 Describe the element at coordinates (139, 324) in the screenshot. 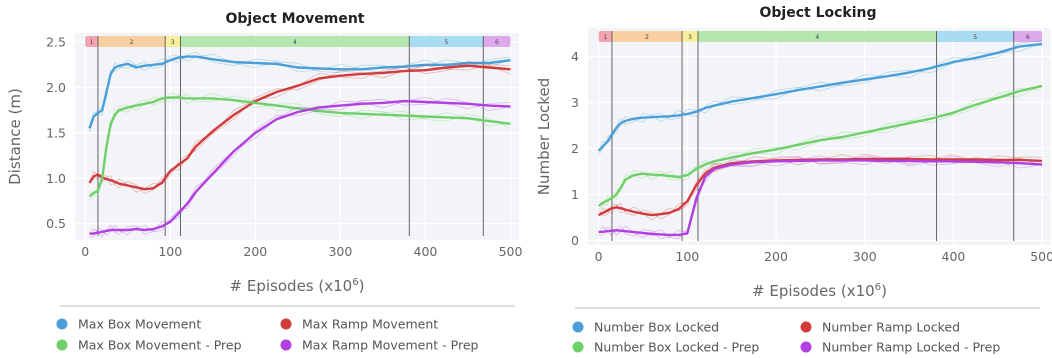

I see `legend-label-max-box-movement: Max Box Movement` at that location.